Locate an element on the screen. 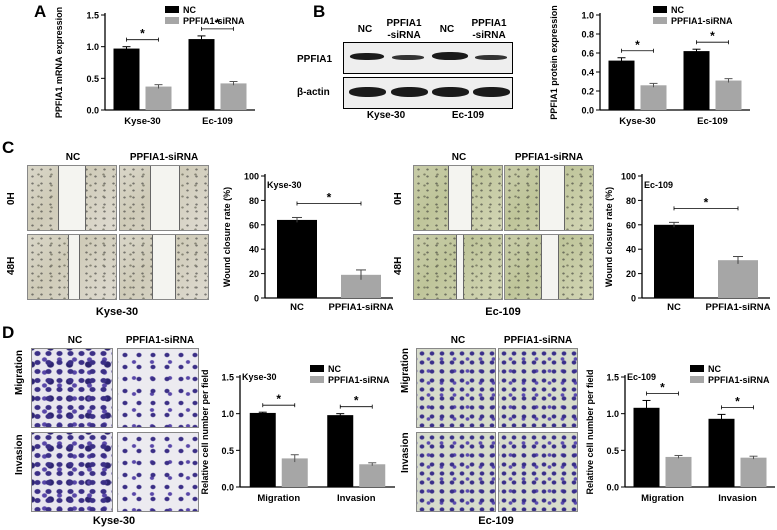 Image resolution: width=777 pixels, height=530 pixels. d-ec-row-migration: Migration is located at coordinates (405, 370).